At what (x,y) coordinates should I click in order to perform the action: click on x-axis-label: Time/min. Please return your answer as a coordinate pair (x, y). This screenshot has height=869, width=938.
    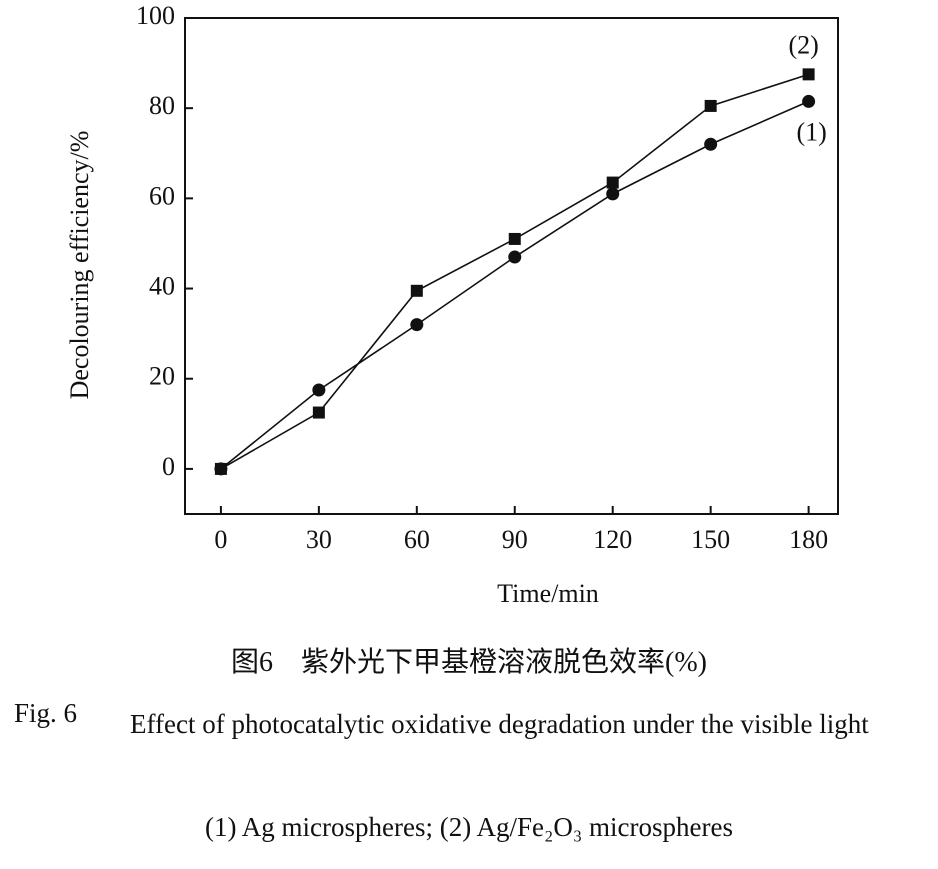
    Looking at the image, I should click on (548, 593).